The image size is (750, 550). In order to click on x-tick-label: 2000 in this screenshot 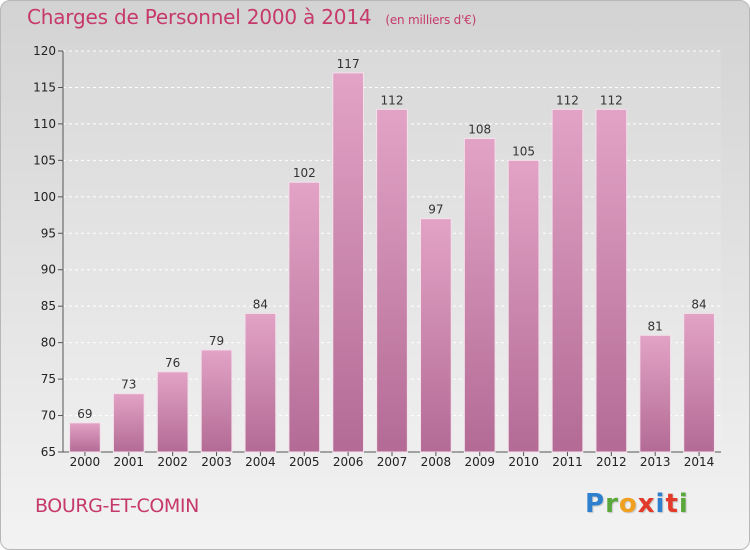, I will do `click(85, 462)`.